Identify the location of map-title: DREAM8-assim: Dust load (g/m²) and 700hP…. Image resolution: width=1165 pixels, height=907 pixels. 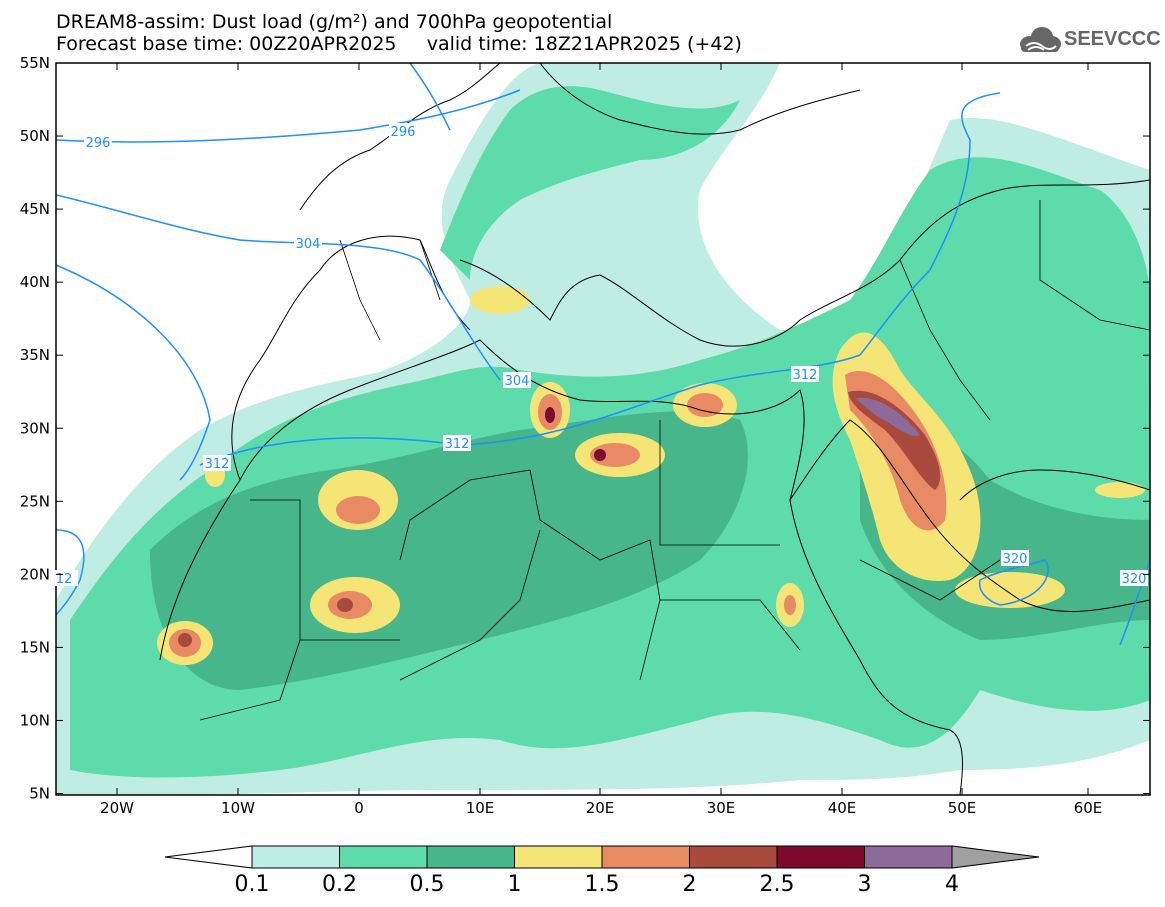
(334, 22).